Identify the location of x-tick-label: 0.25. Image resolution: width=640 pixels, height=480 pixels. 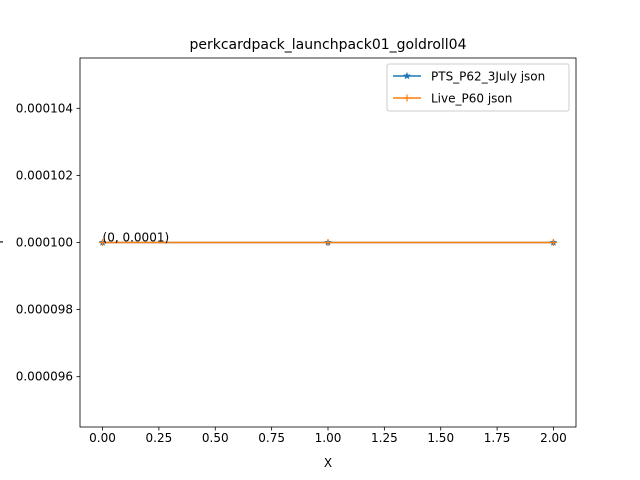
(159, 438).